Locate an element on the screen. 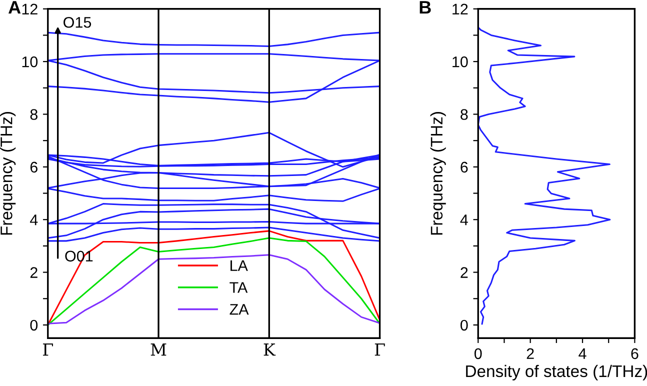 This screenshot has height=386, width=647. x-tick-label: 0 is located at coordinates (478, 354).